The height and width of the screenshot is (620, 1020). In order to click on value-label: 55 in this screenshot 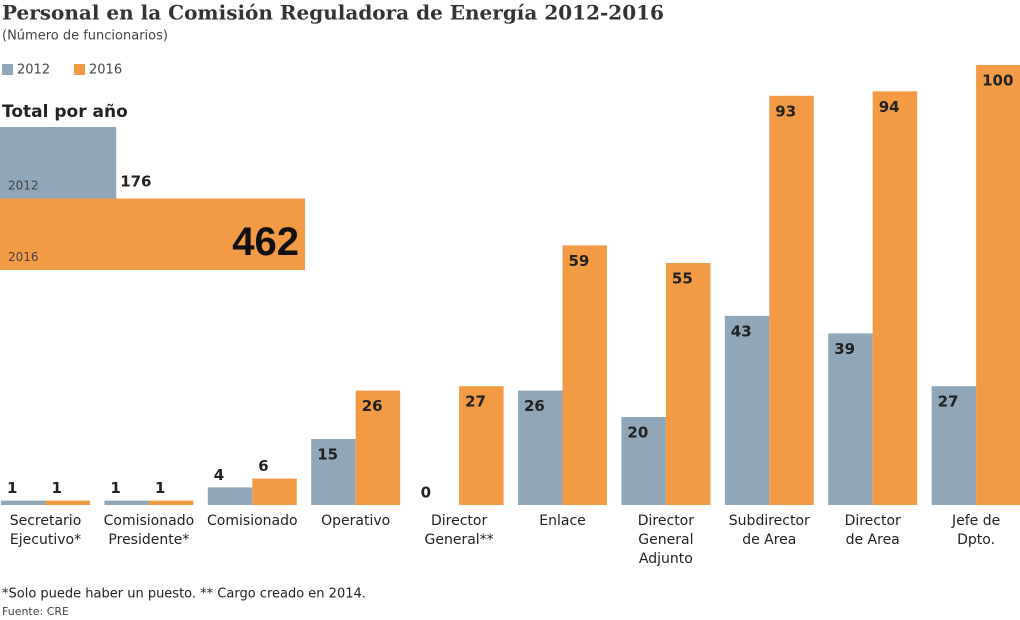, I will do `click(682, 279)`.